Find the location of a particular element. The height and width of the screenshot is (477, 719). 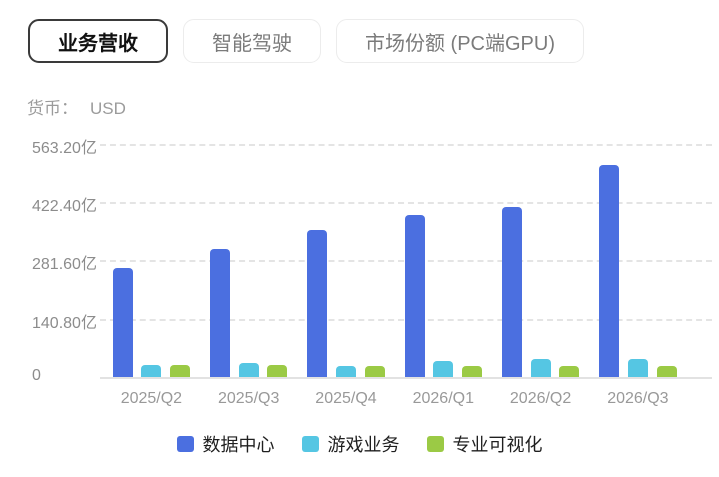

bar-data-center-2025-q3 is located at coordinates (220, 313).